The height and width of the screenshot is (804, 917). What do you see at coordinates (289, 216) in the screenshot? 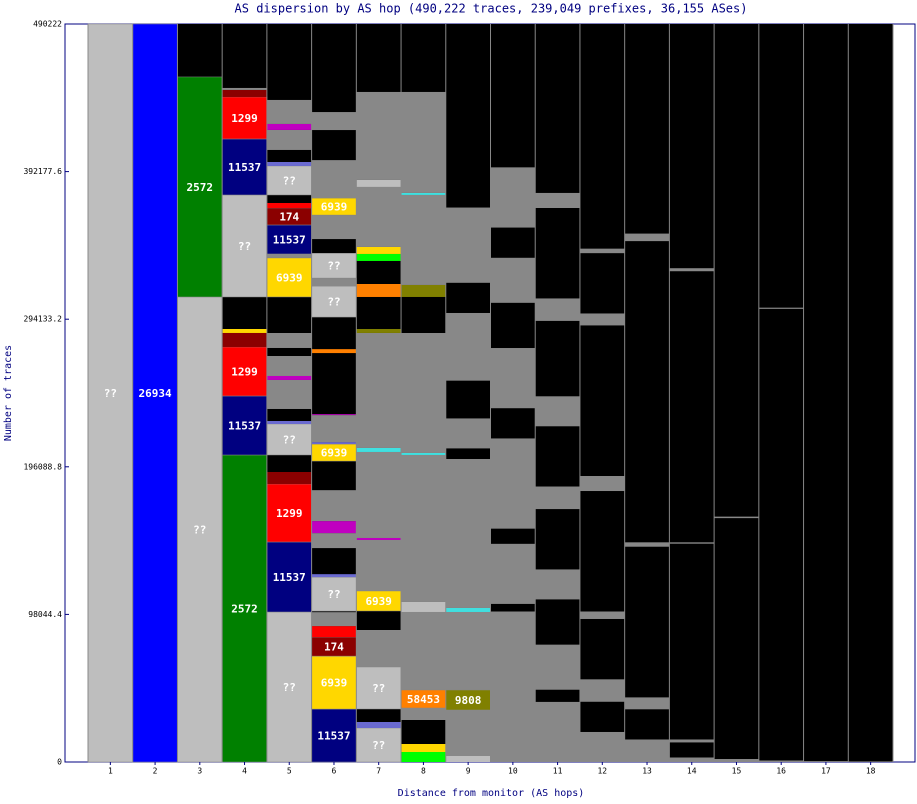
I see `segment-label: 174` at bounding box center [289, 216].